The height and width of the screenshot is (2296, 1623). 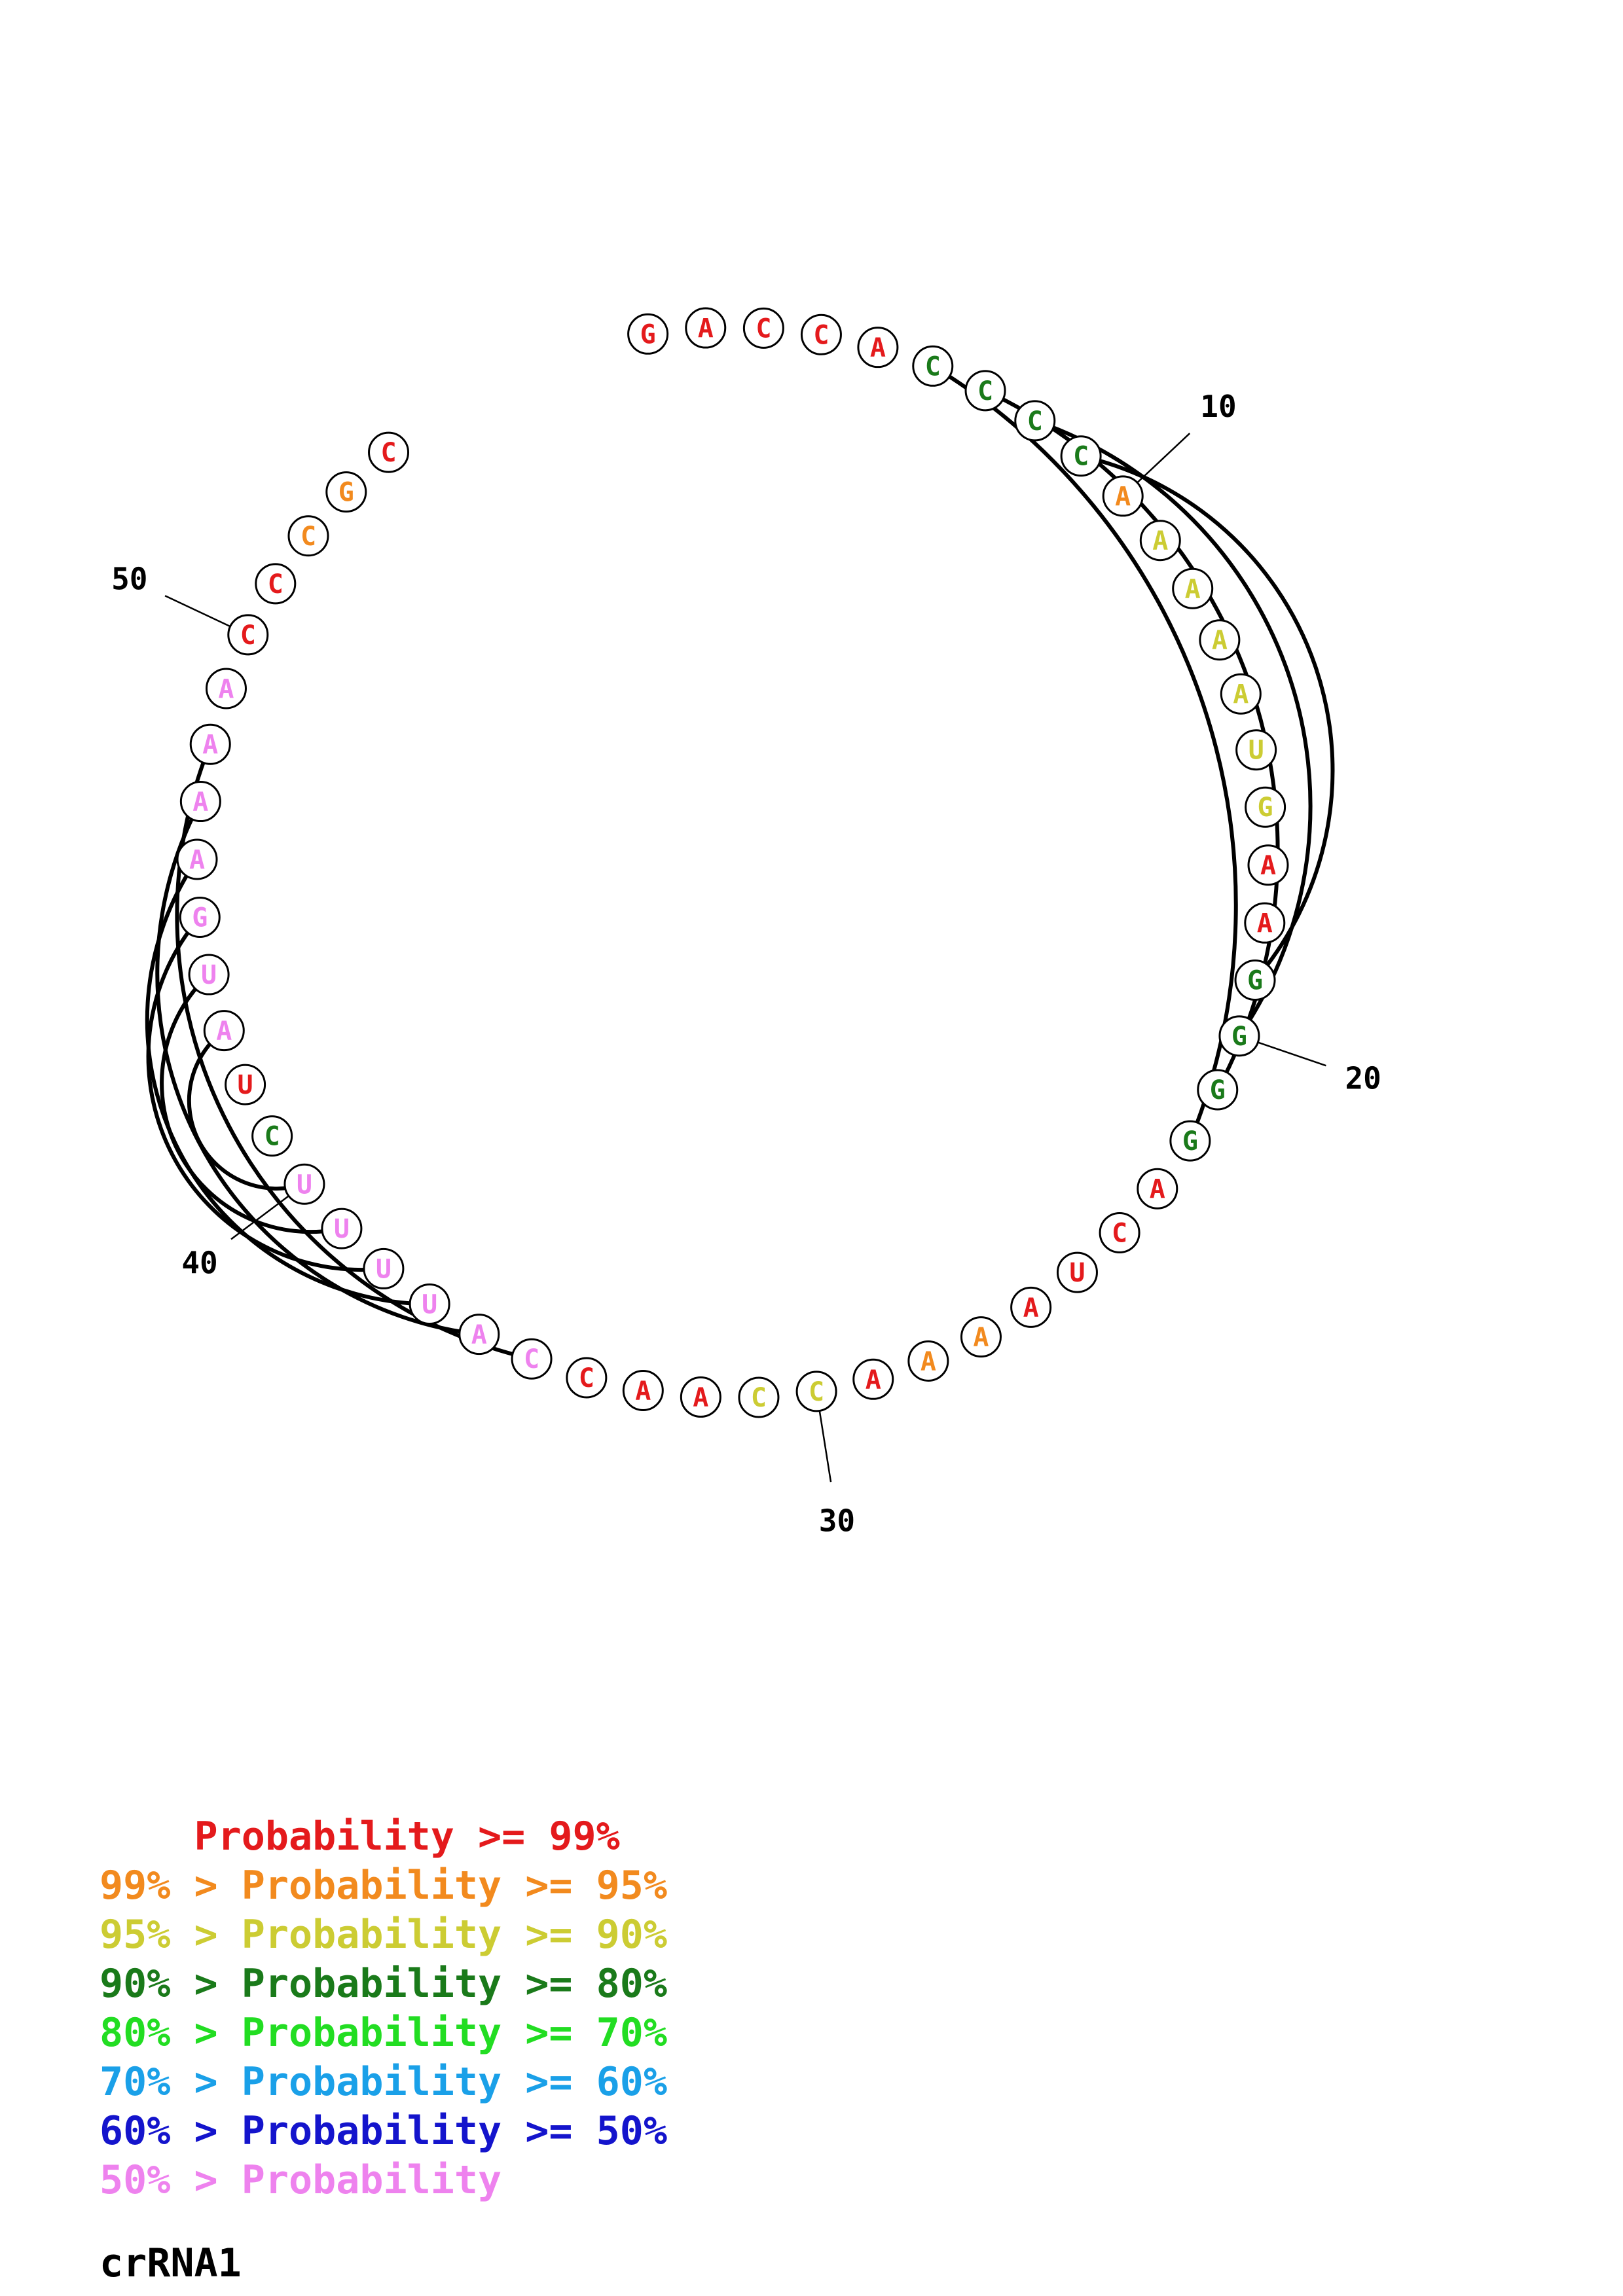 I want to click on legend-row: Probability >= 99%, so click(x=360, y=1836).